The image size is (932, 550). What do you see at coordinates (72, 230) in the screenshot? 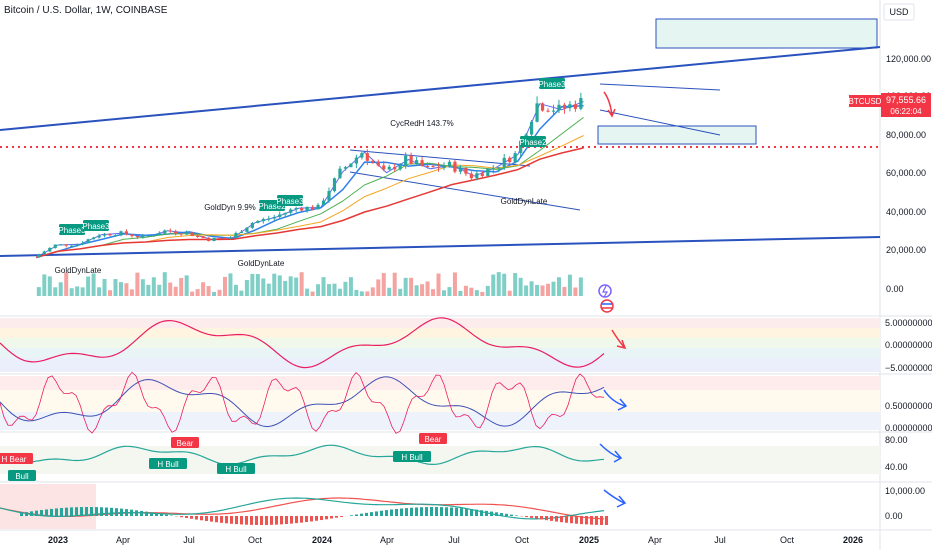
I see `phase-tag-text: Phase3` at bounding box center [72, 230].